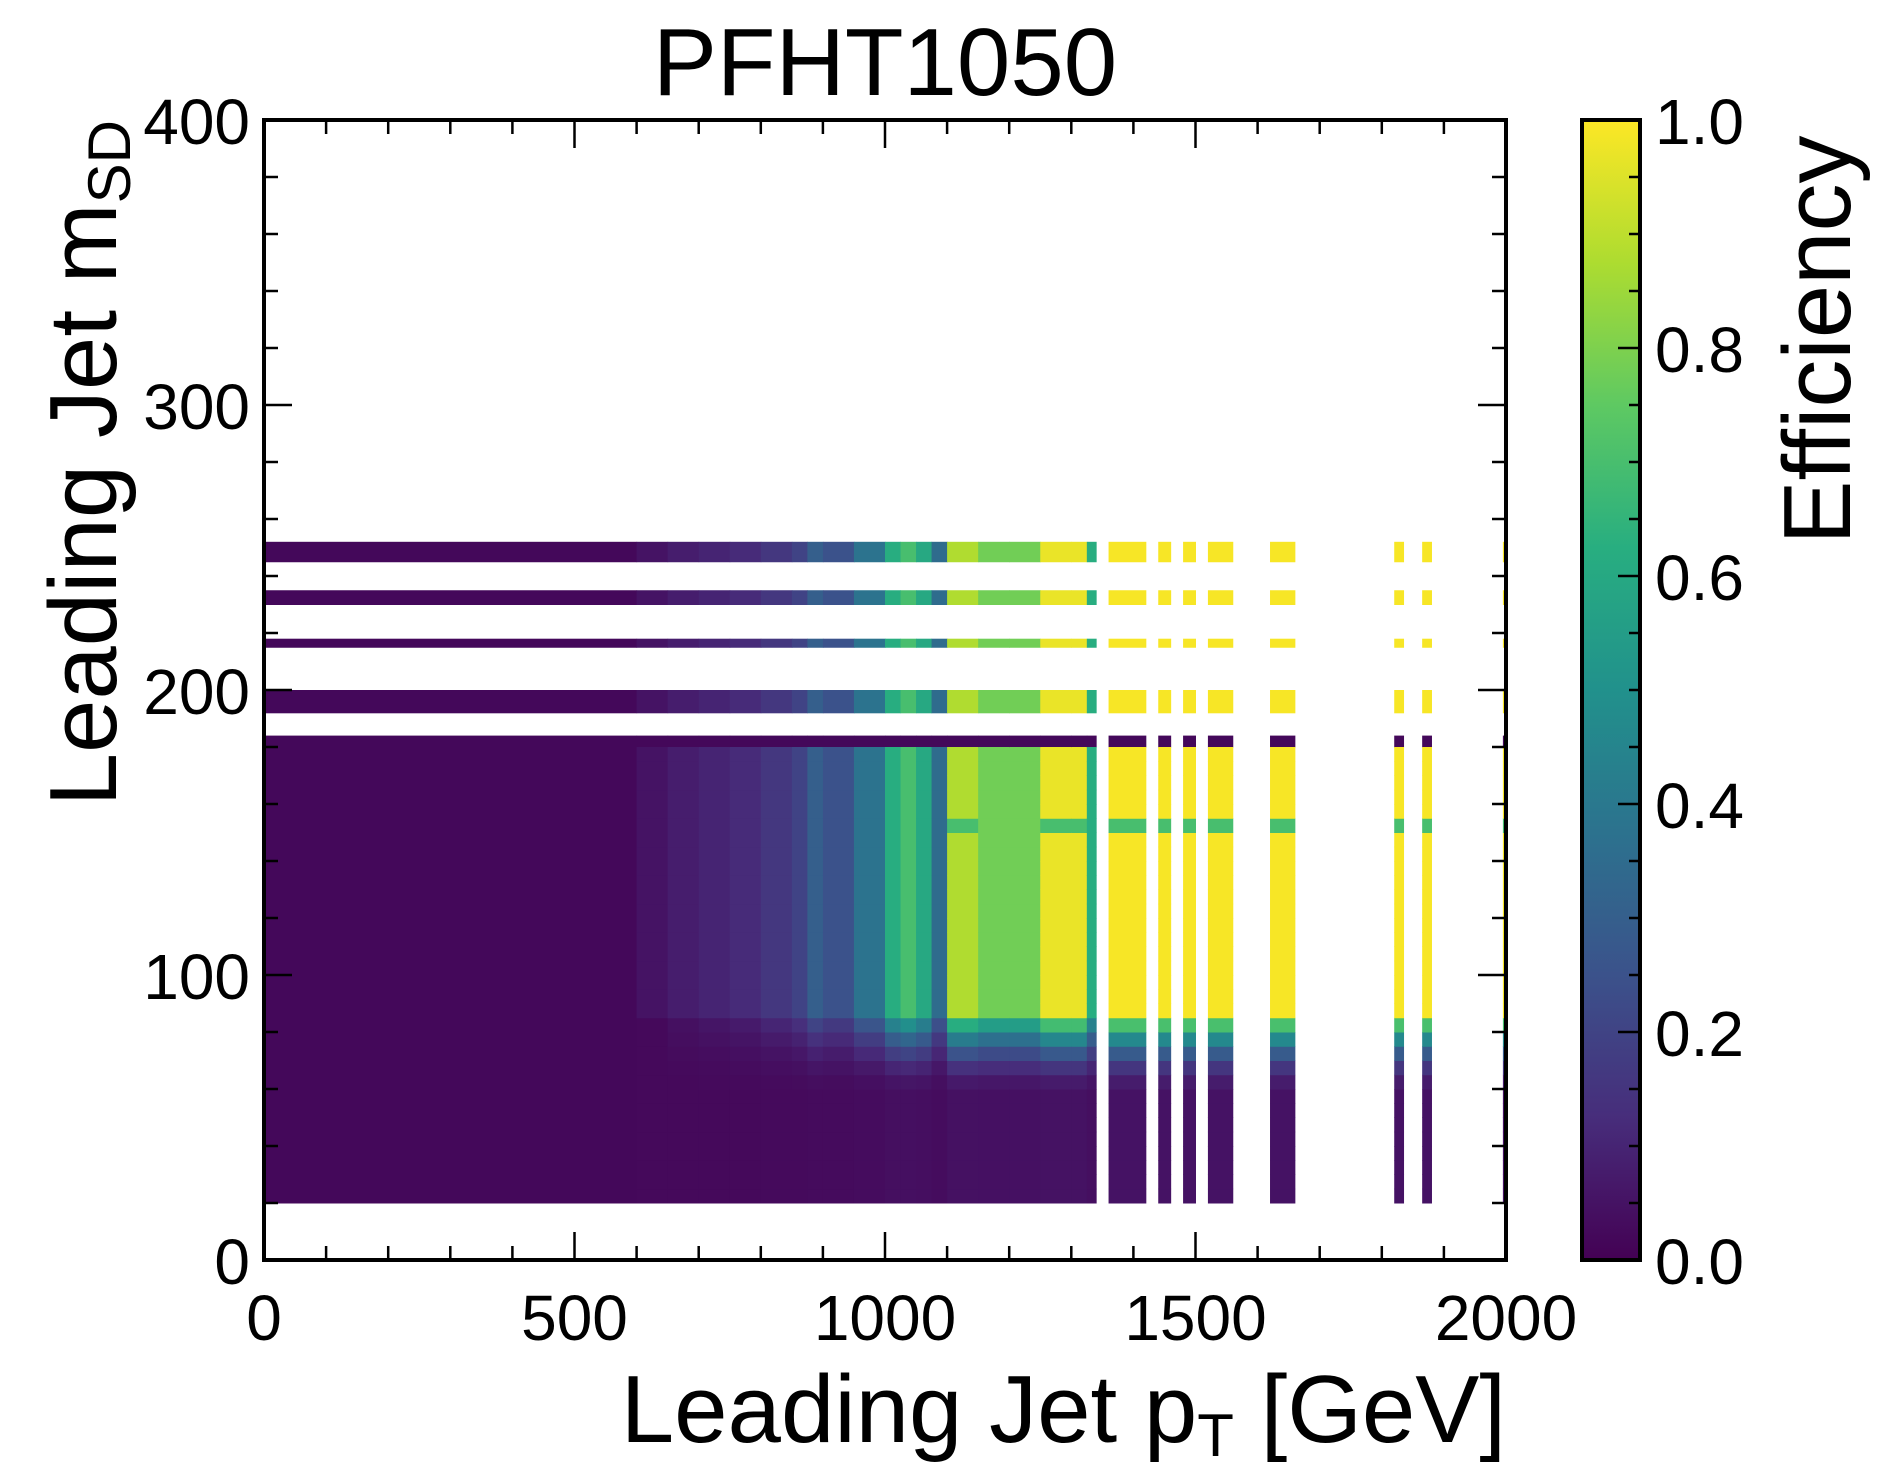 The image size is (1877, 1480). Describe the element at coordinates (1063, 1412) in the screenshot. I see `x-axis-label: Leading Jet pT [GeV]` at that location.